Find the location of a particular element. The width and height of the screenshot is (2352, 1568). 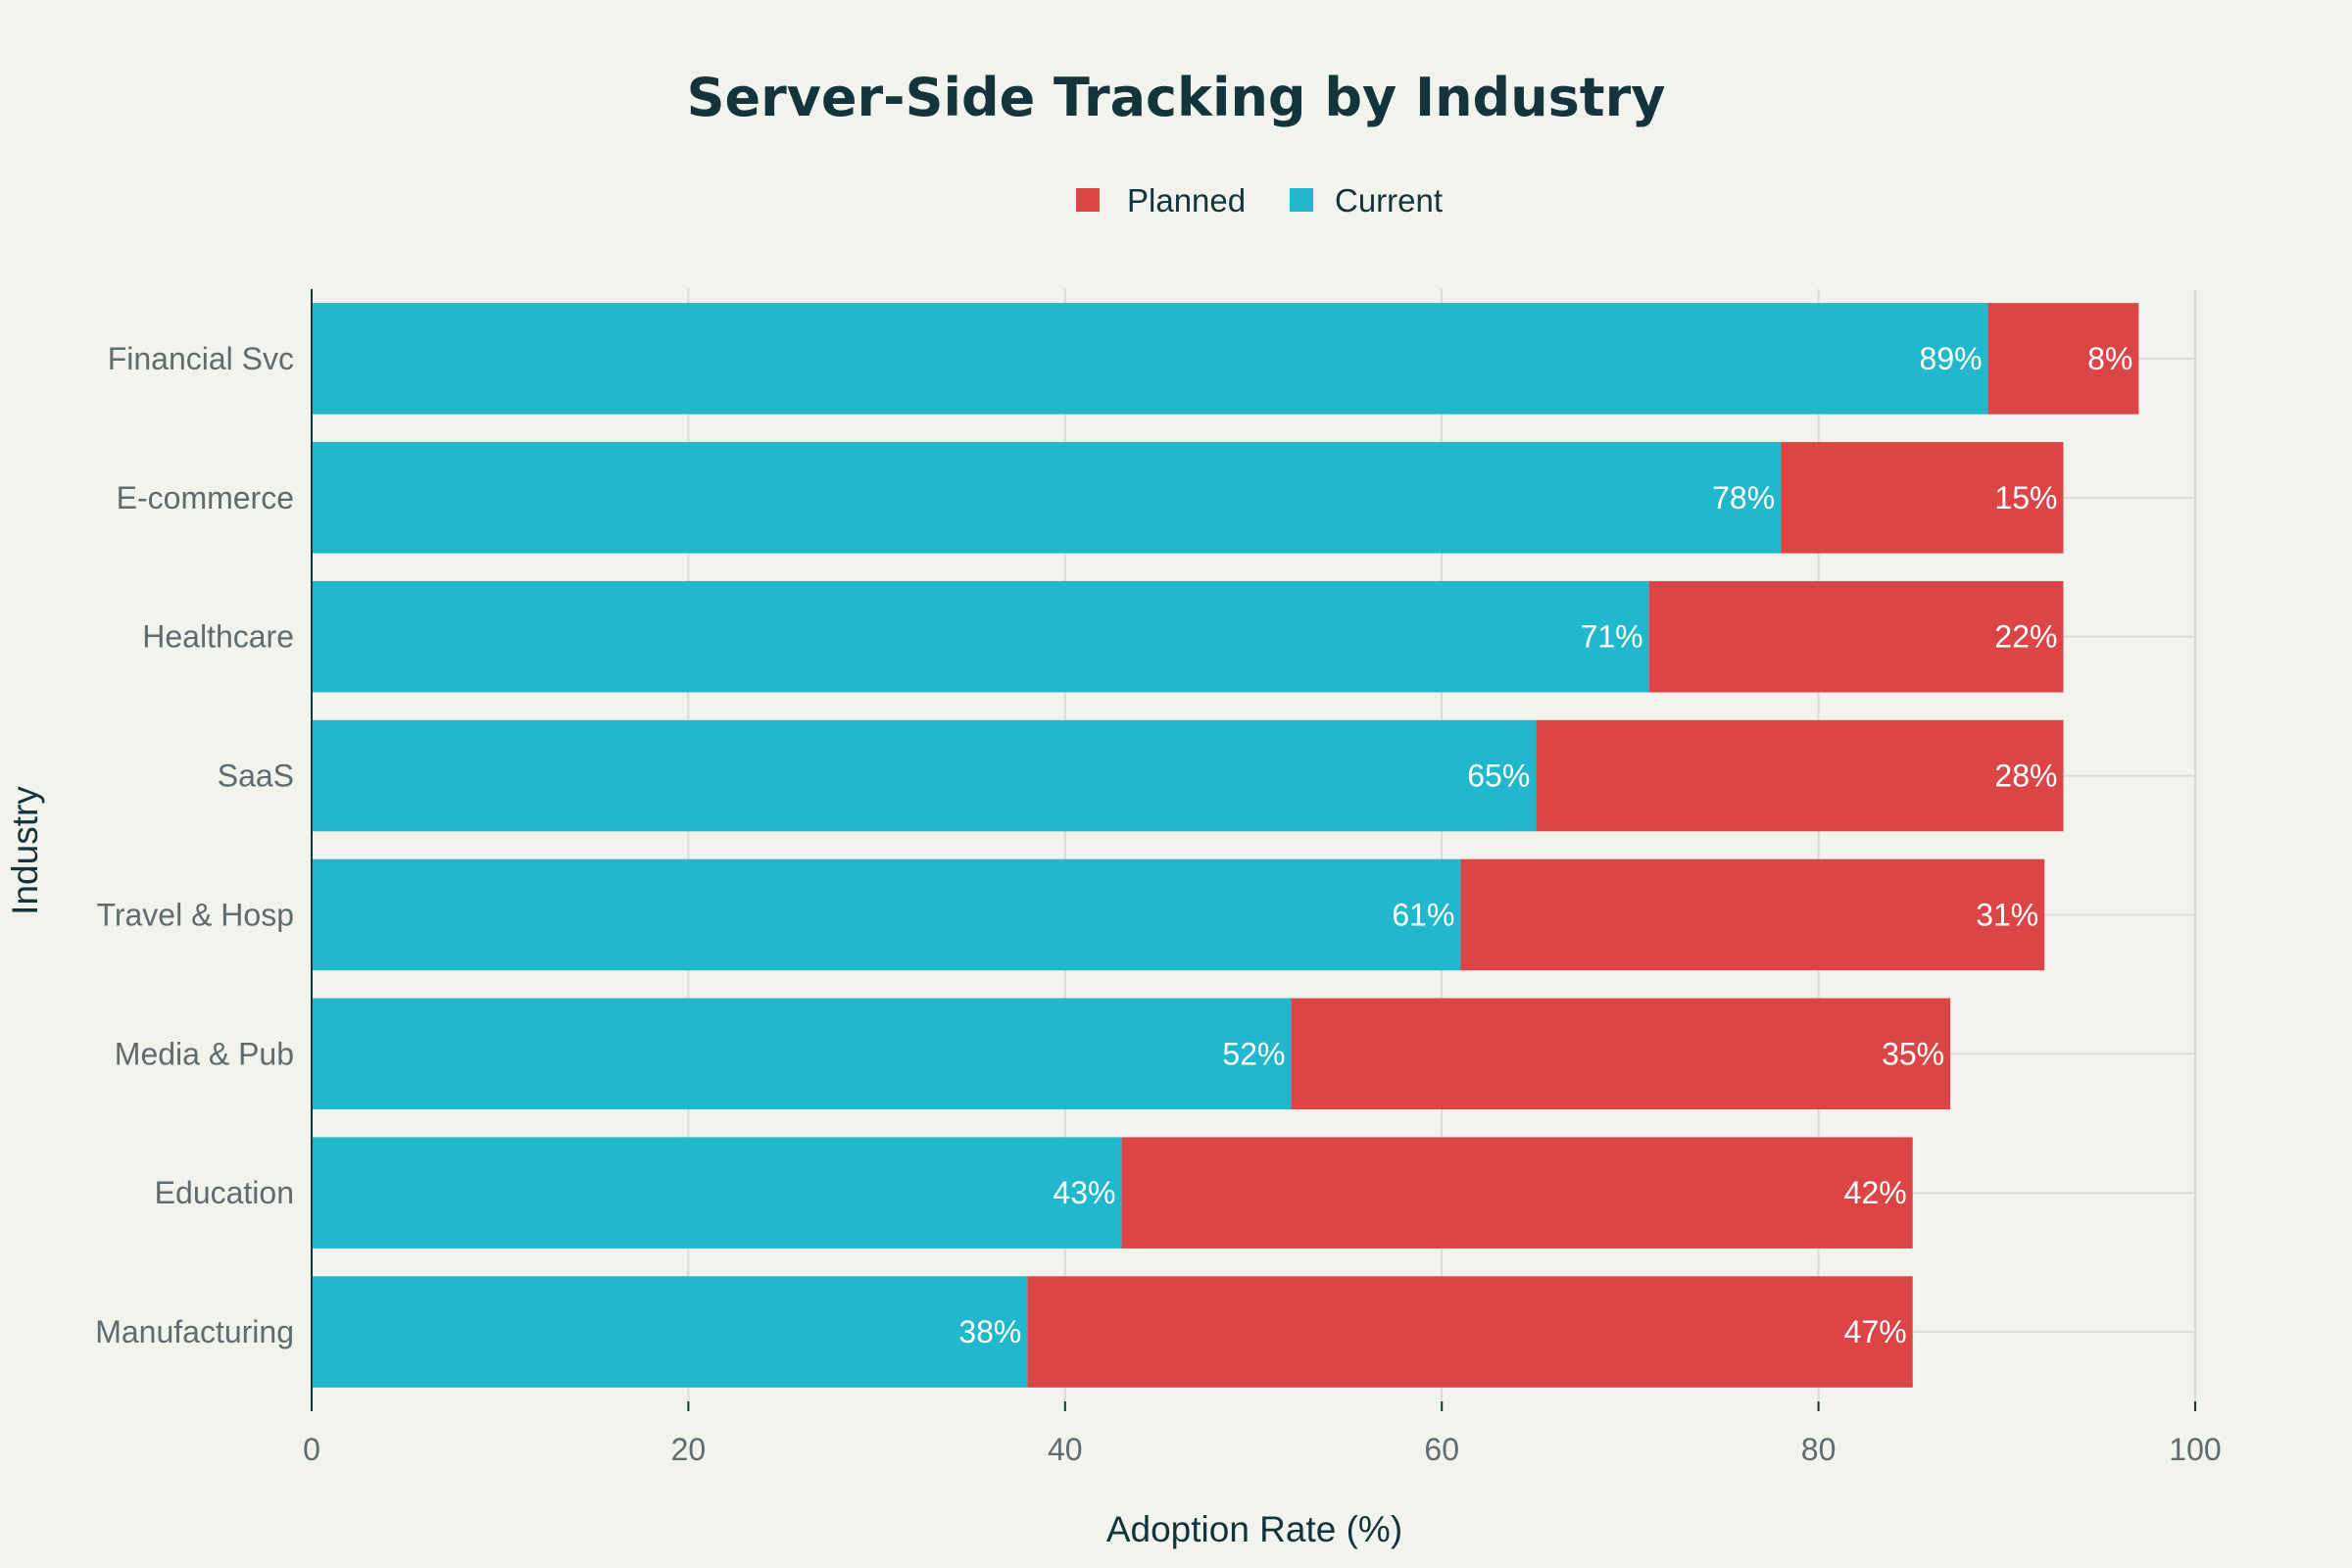

legend-swatch-current is located at coordinates (1301, 200).